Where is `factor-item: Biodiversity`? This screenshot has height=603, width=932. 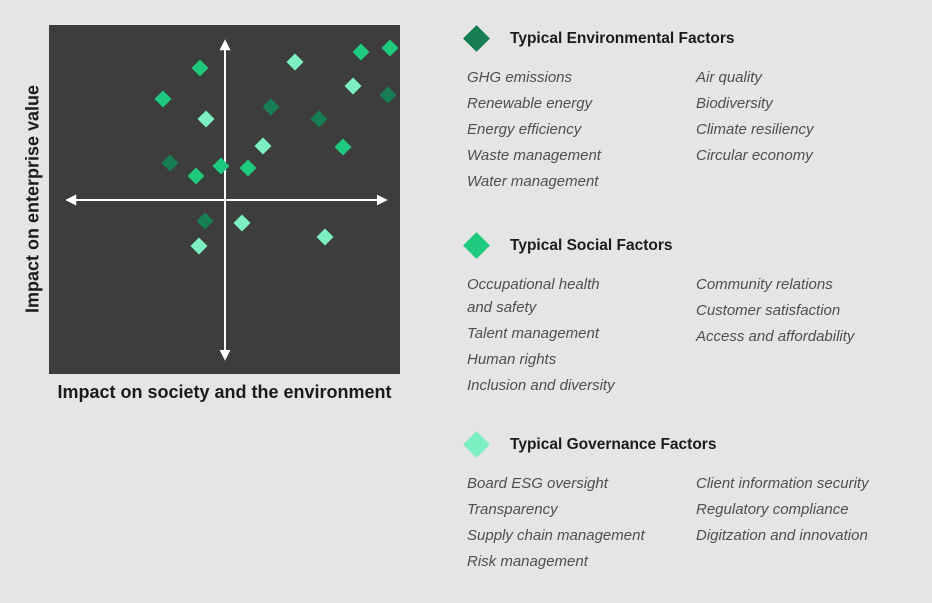 factor-item: Biodiversity is located at coordinates (734, 103).